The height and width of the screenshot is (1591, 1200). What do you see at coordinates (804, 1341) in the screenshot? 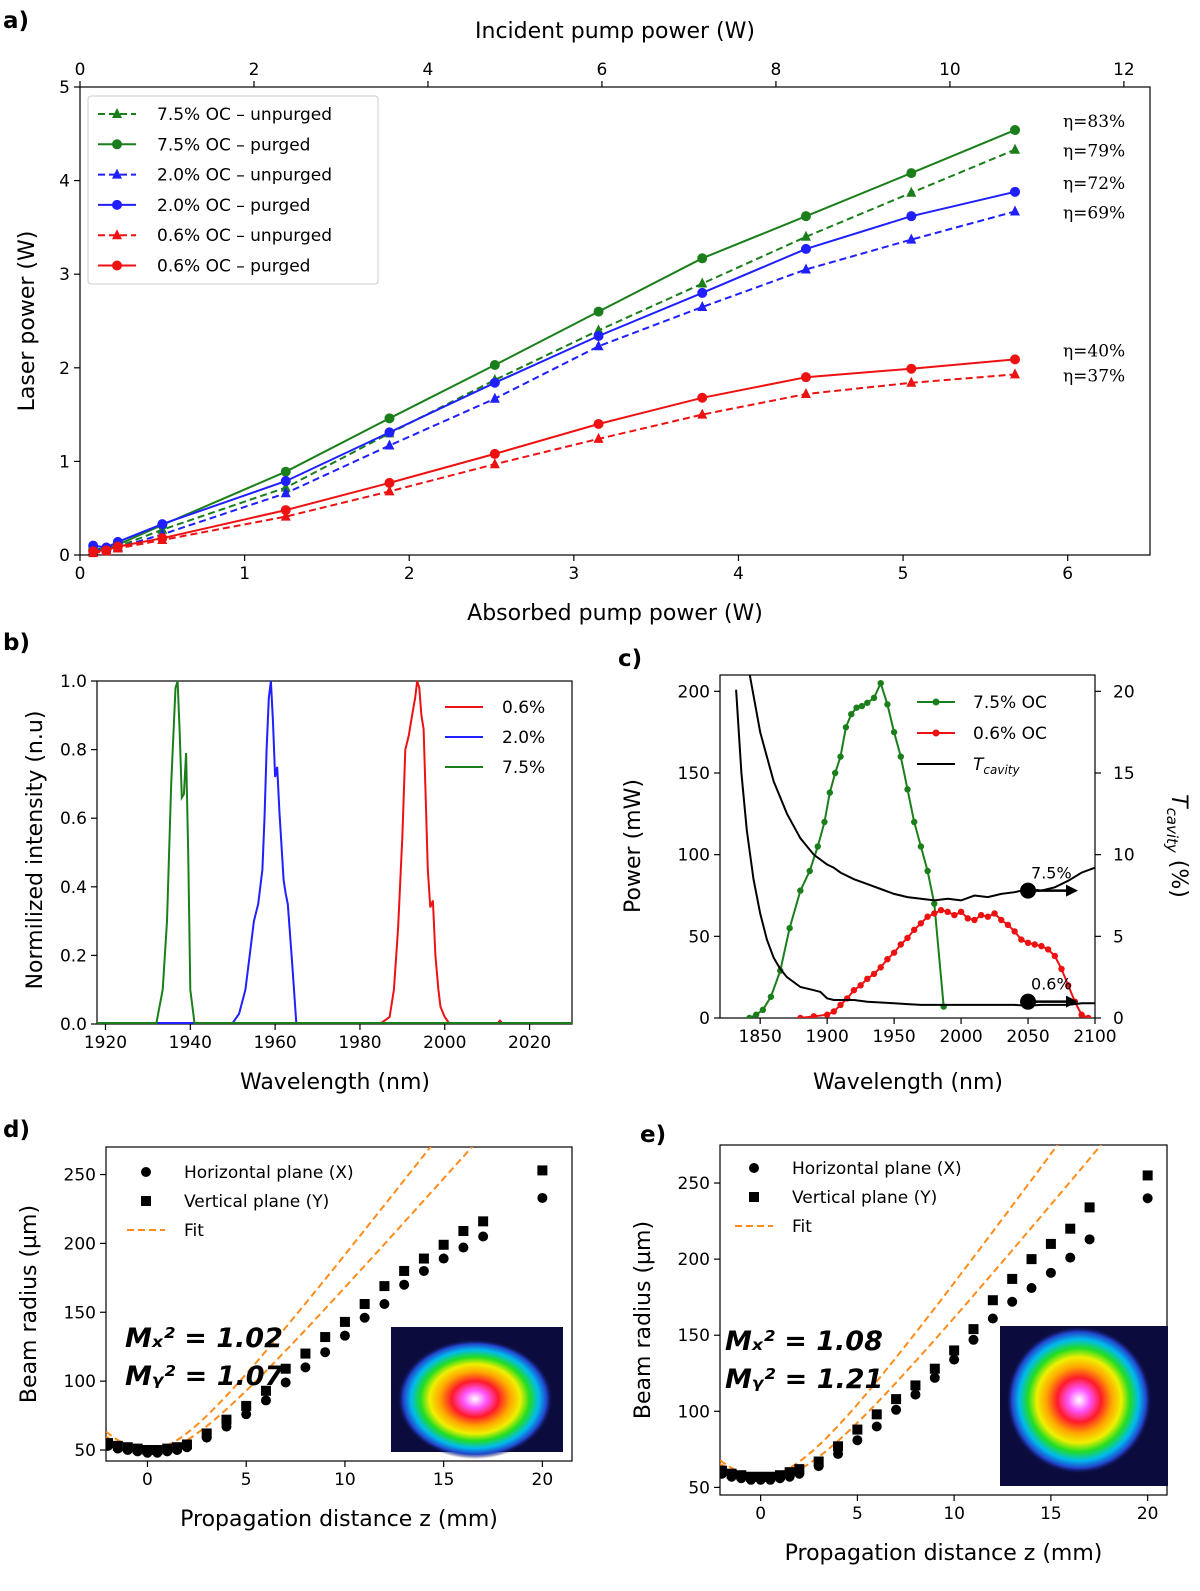
I see `m2-x-label: Mₓ² = 1.08` at bounding box center [804, 1341].